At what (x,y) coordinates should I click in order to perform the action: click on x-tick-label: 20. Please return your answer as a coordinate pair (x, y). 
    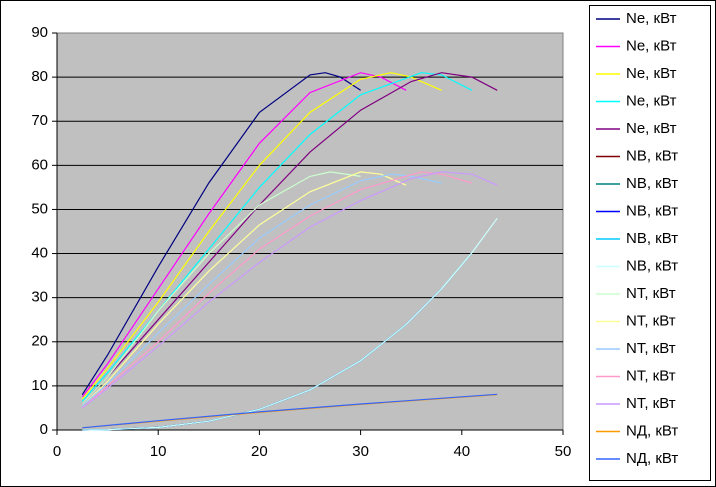
    Looking at the image, I should click on (259, 451).